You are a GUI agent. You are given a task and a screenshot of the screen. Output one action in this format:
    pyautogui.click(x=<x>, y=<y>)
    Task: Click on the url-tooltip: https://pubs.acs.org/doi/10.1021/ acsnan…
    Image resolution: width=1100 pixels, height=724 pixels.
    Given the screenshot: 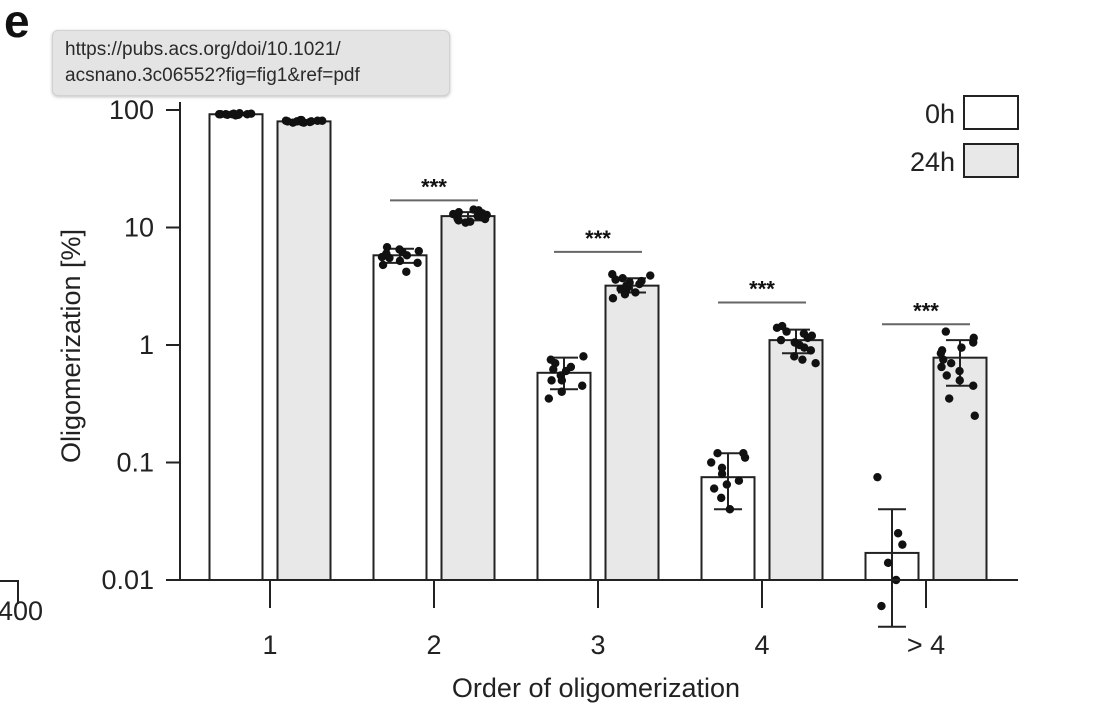 What is the action you would take?
    pyautogui.click(x=251, y=63)
    